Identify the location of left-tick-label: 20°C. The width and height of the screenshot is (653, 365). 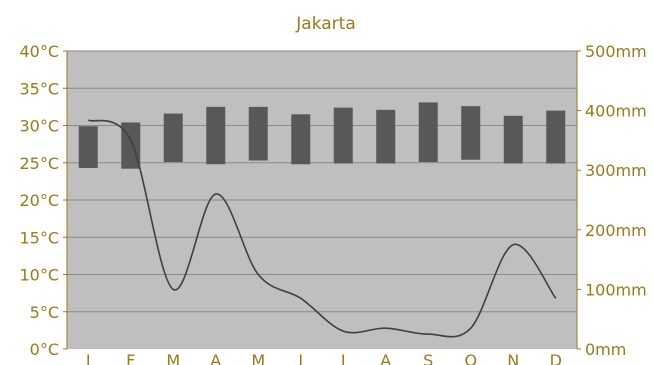
(39, 200).